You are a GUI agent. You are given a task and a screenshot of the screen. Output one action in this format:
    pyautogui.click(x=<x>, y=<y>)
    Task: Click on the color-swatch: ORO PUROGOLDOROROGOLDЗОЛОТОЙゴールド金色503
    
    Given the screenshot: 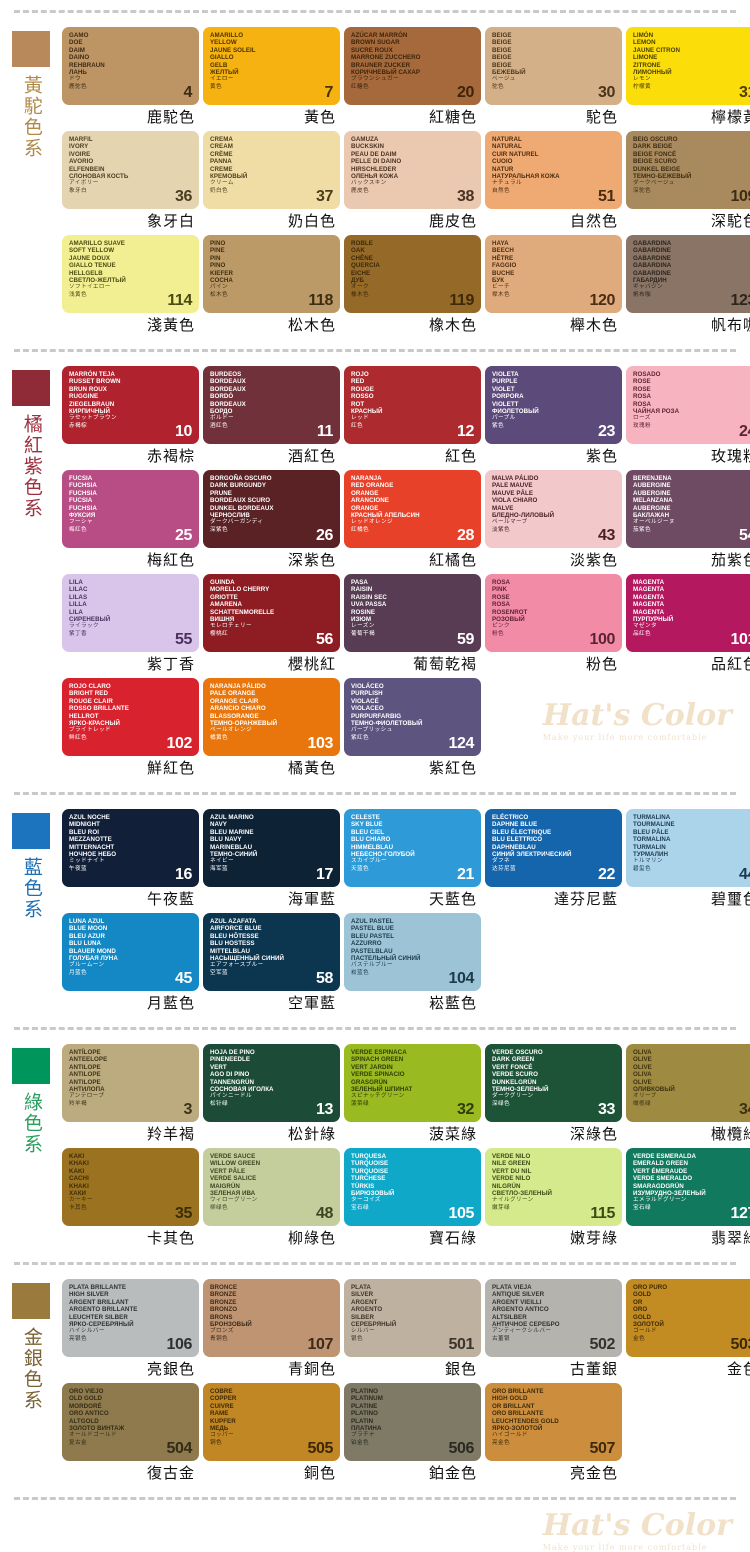 What is the action you would take?
    pyautogui.click(x=688, y=1318)
    